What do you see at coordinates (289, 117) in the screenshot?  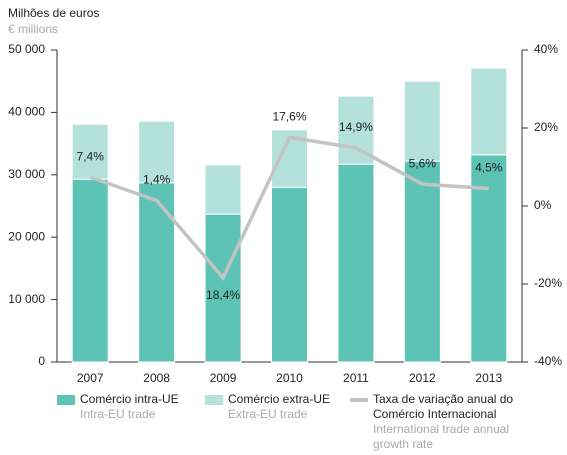 I see `data-label: 17,6%` at bounding box center [289, 117].